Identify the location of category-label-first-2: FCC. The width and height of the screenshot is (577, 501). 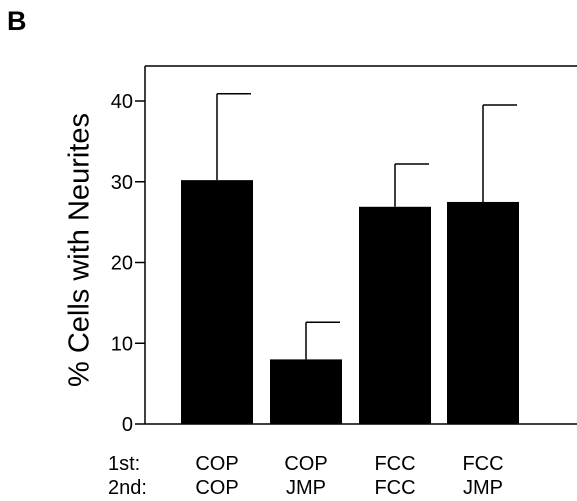
(395, 464).